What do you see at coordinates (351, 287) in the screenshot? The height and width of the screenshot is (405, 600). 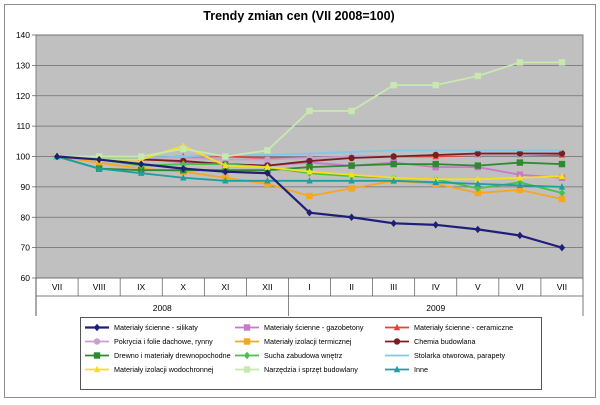 I see `x-tick-label: II` at bounding box center [351, 287].